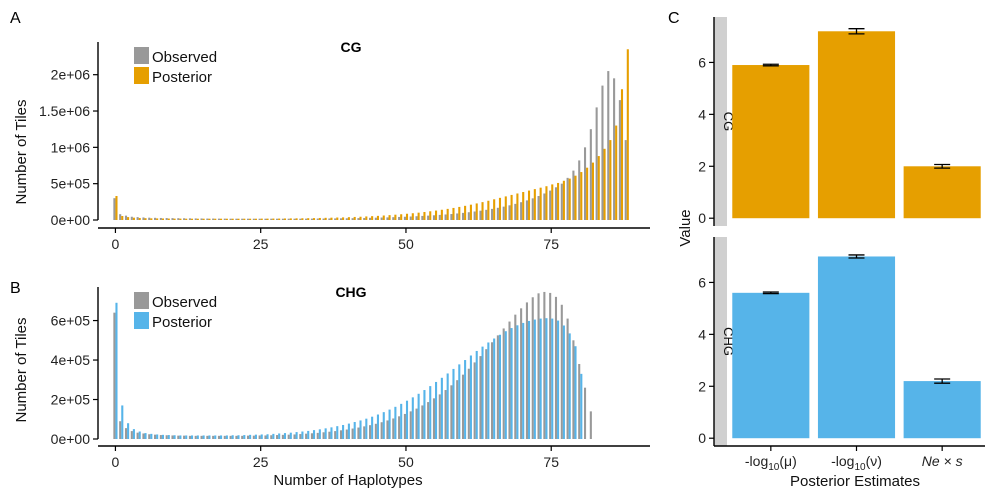 The height and width of the screenshot is (490, 992). I want to click on chart-a-x-tick-label-1: 25, so click(261, 244).